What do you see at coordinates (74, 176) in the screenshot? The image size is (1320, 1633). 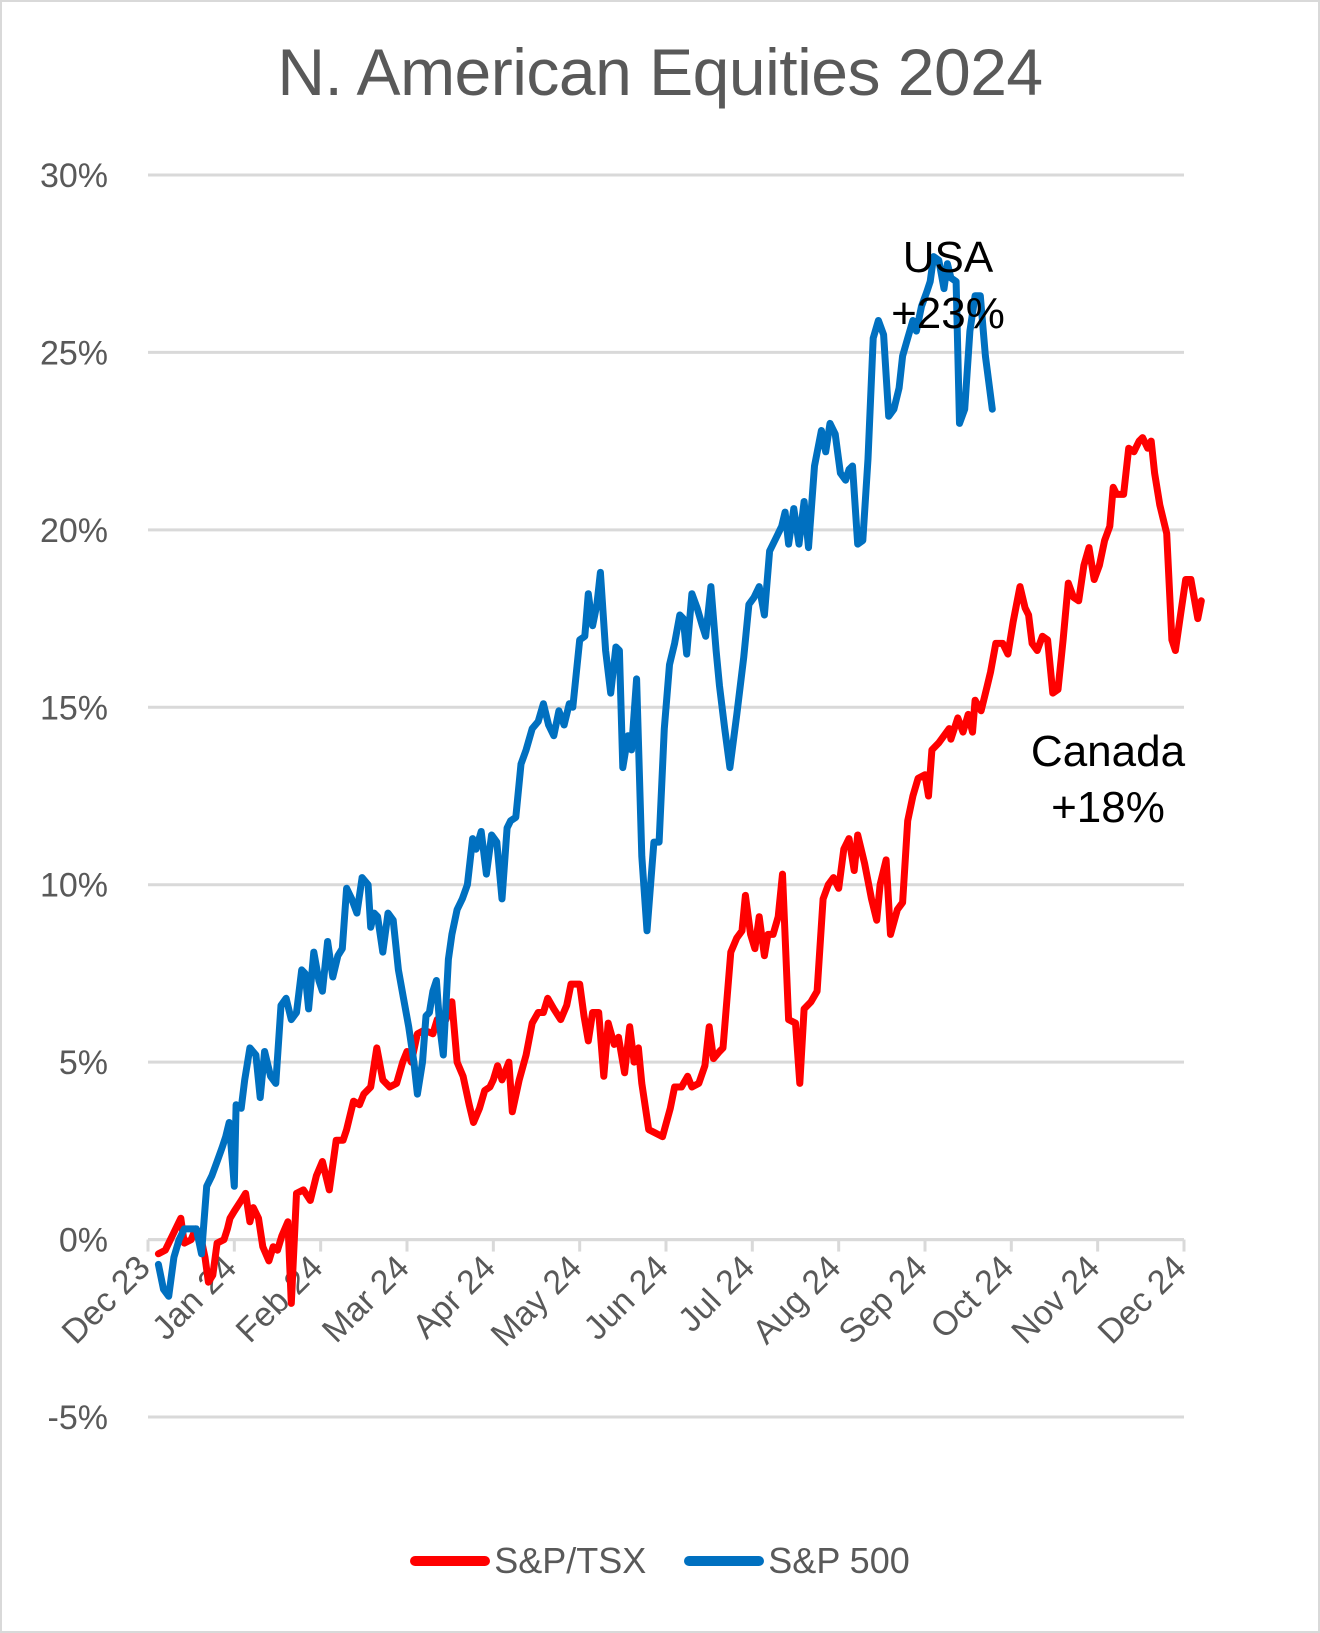 I see `y-tick-label: 30%` at bounding box center [74, 176].